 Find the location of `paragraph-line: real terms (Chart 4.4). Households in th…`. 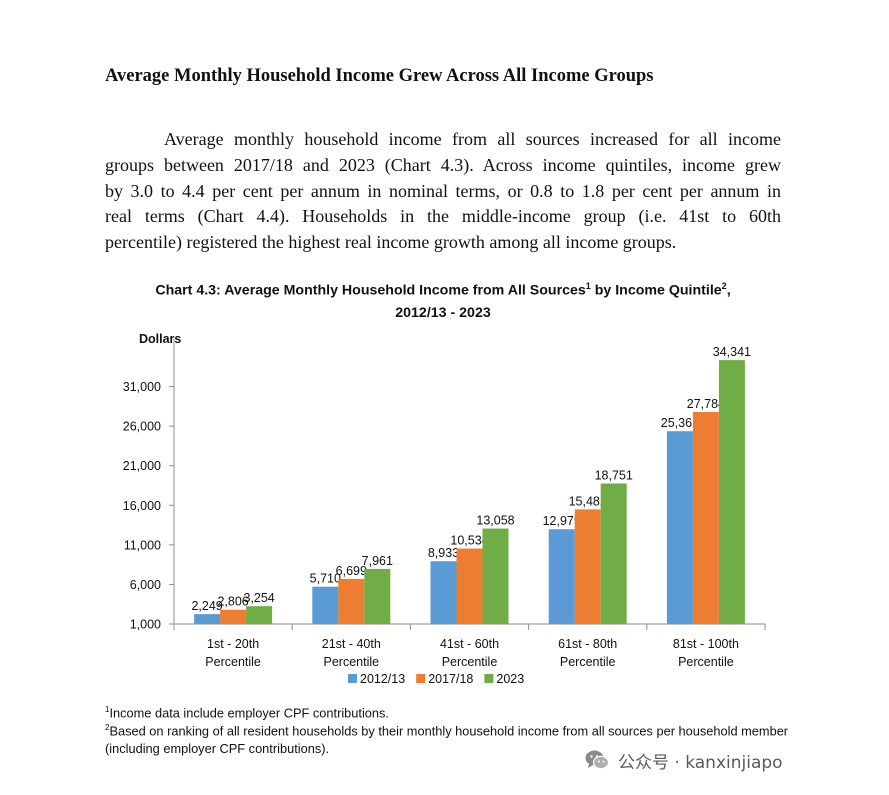

paragraph-line: real terms (Chart 4.4). Households in th… is located at coordinates (443, 216).